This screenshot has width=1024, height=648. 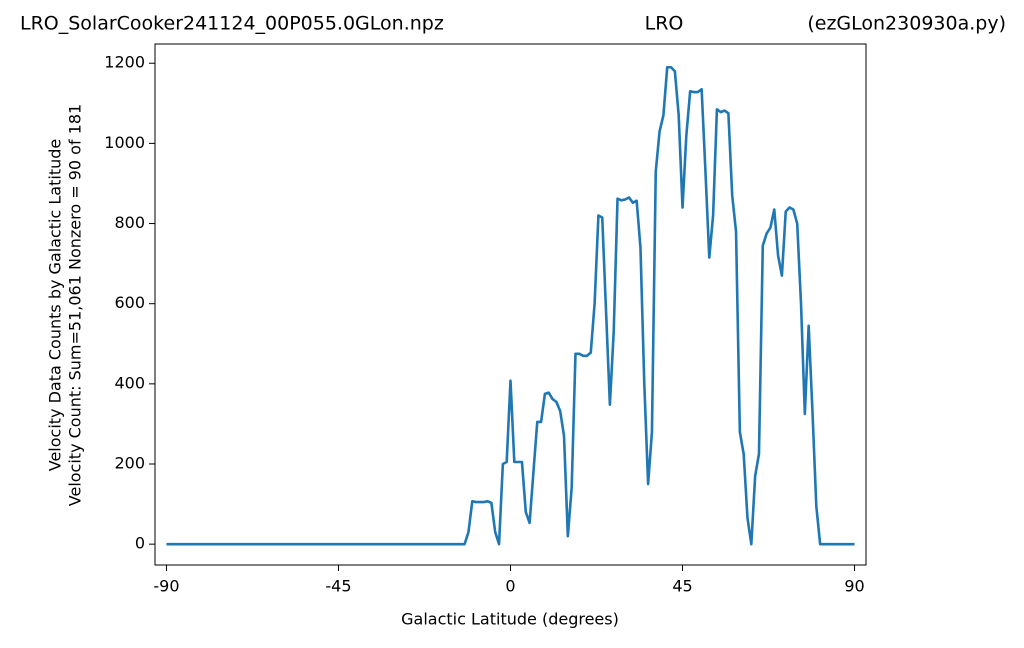 What do you see at coordinates (232, 24) in the screenshot?
I see `title-left: LRO_SolarCooker241124_00P055.0GLon.npz` at bounding box center [232, 24].